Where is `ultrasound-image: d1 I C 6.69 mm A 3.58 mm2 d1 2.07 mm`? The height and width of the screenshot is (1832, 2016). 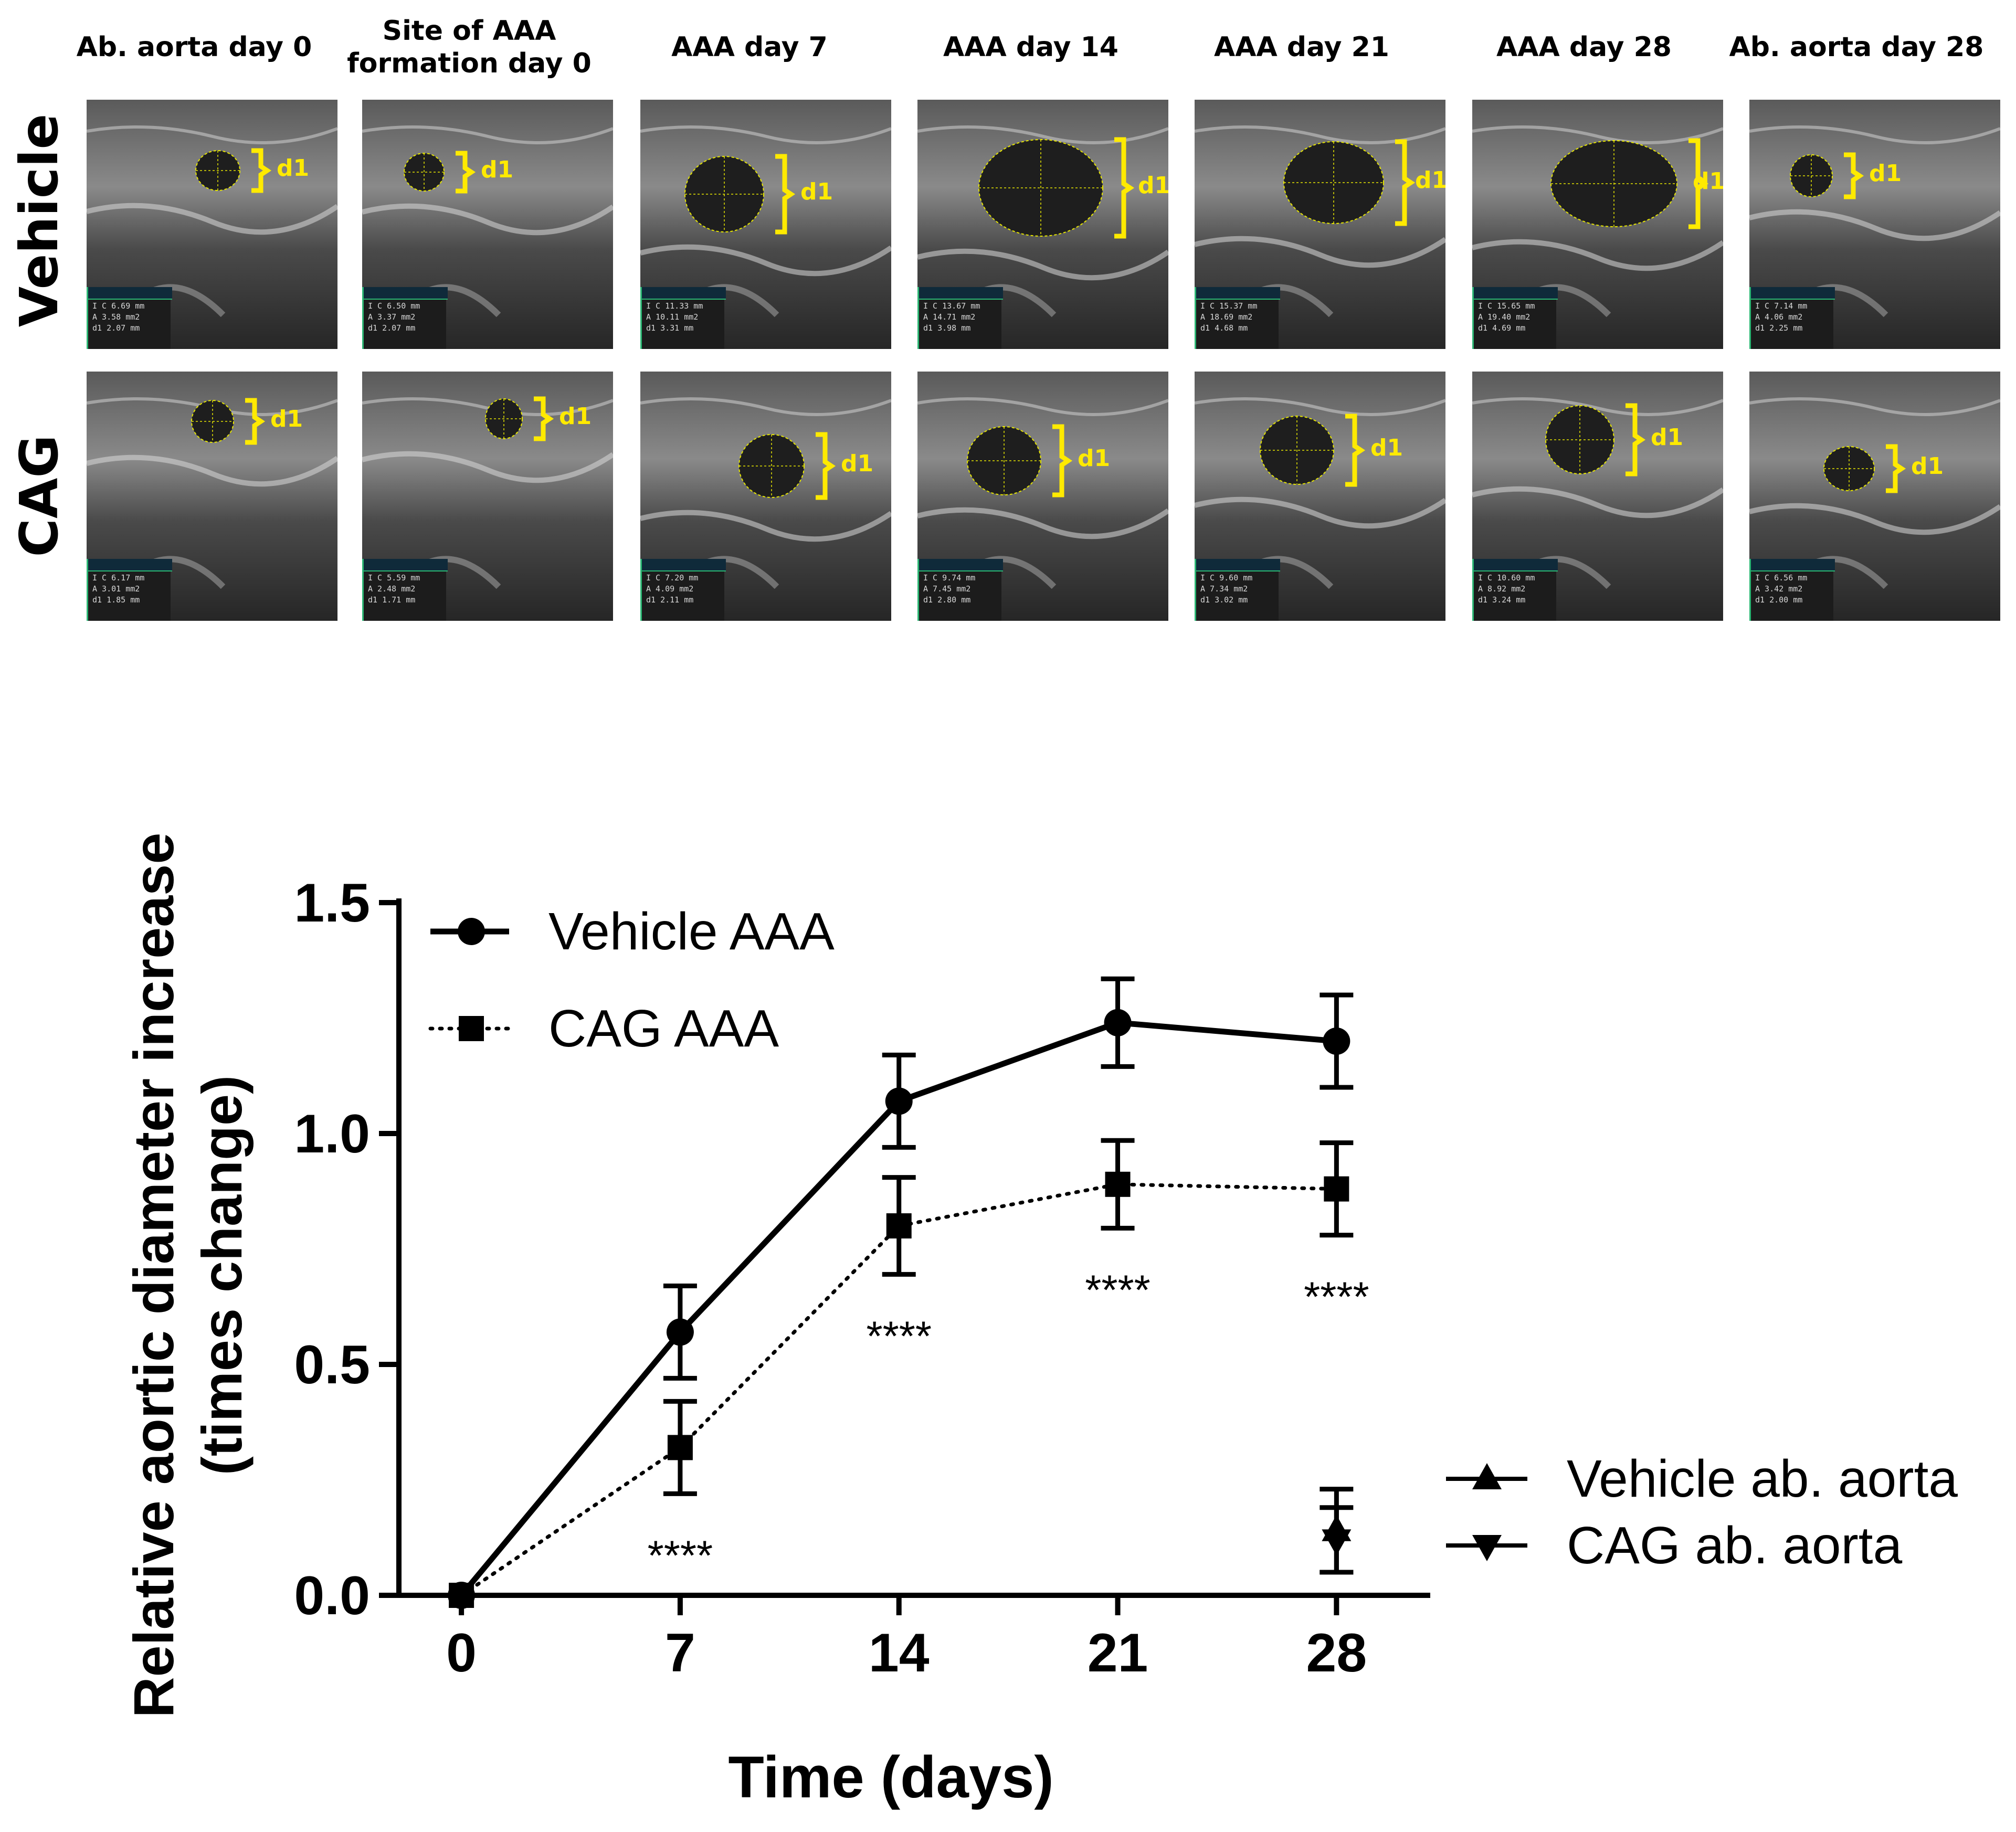 ultrasound-image: d1 I C 6.69 mm A 3.58 mm2 d1 2.07 mm is located at coordinates (212, 224).